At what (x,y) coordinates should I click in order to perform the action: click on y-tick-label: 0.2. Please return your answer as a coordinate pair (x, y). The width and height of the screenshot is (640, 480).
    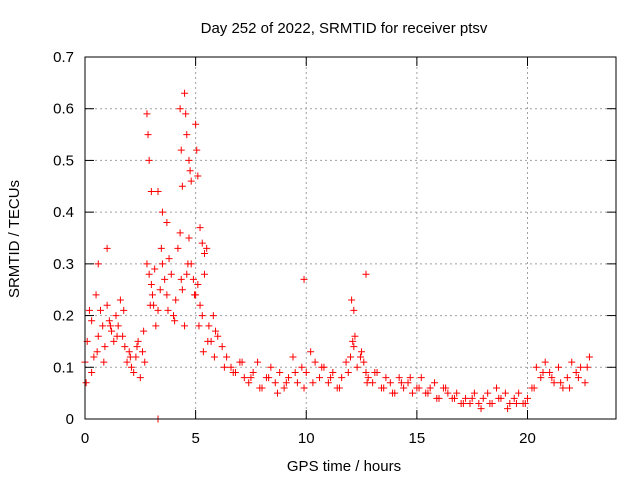
    Looking at the image, I should click on (63, 316).